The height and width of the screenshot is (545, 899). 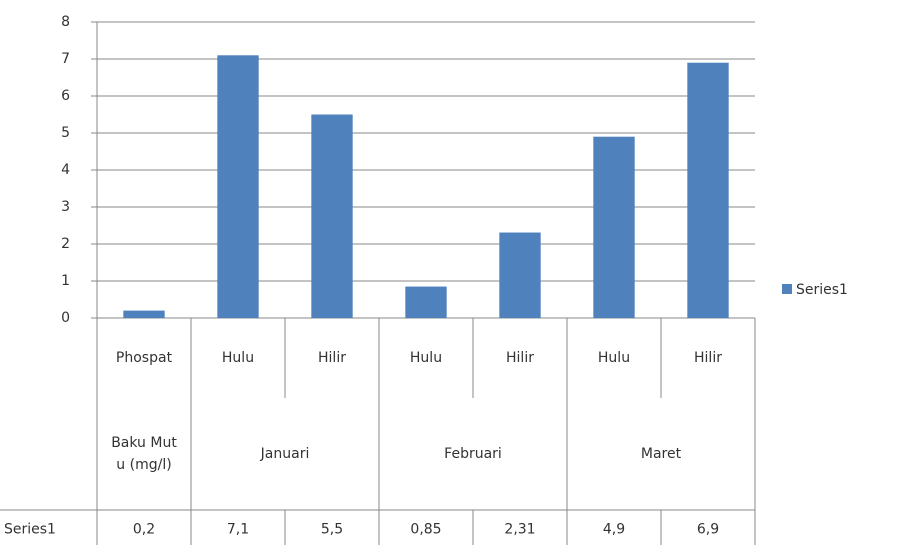 What do you see at coordinates (65, 207) in the screenshot?
I see `y-tick-label: 3` at bounding box center [65, 207].